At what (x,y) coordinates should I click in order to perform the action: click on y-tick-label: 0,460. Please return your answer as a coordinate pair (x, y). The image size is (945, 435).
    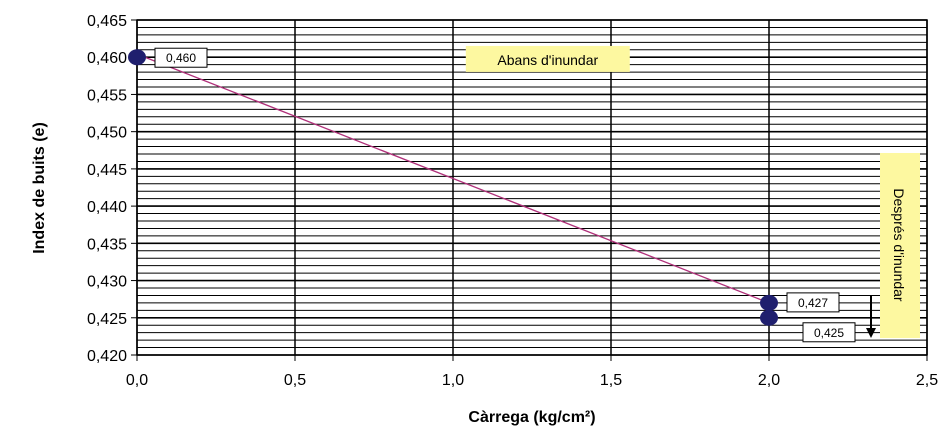
    Looking at the image, I should click on (107, 58).